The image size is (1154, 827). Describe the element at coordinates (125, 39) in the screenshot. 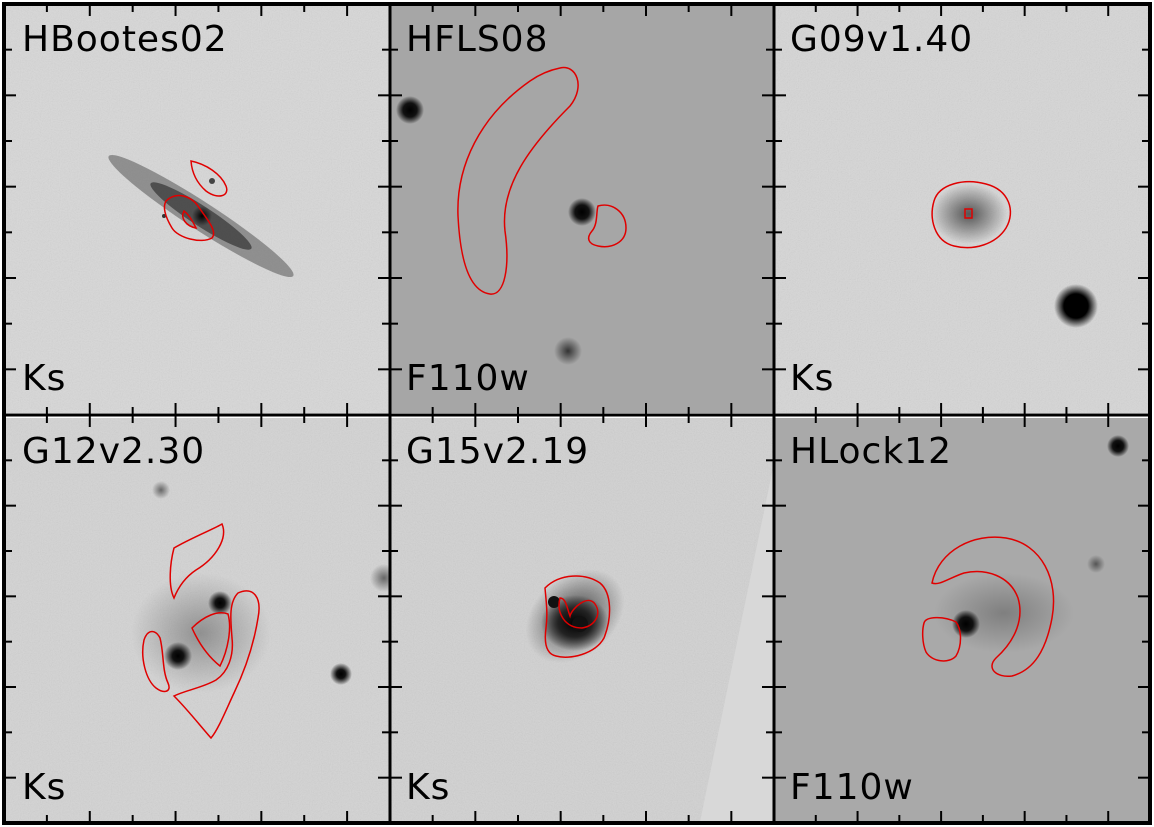

I see `panel-title: HBootes02` at that location.